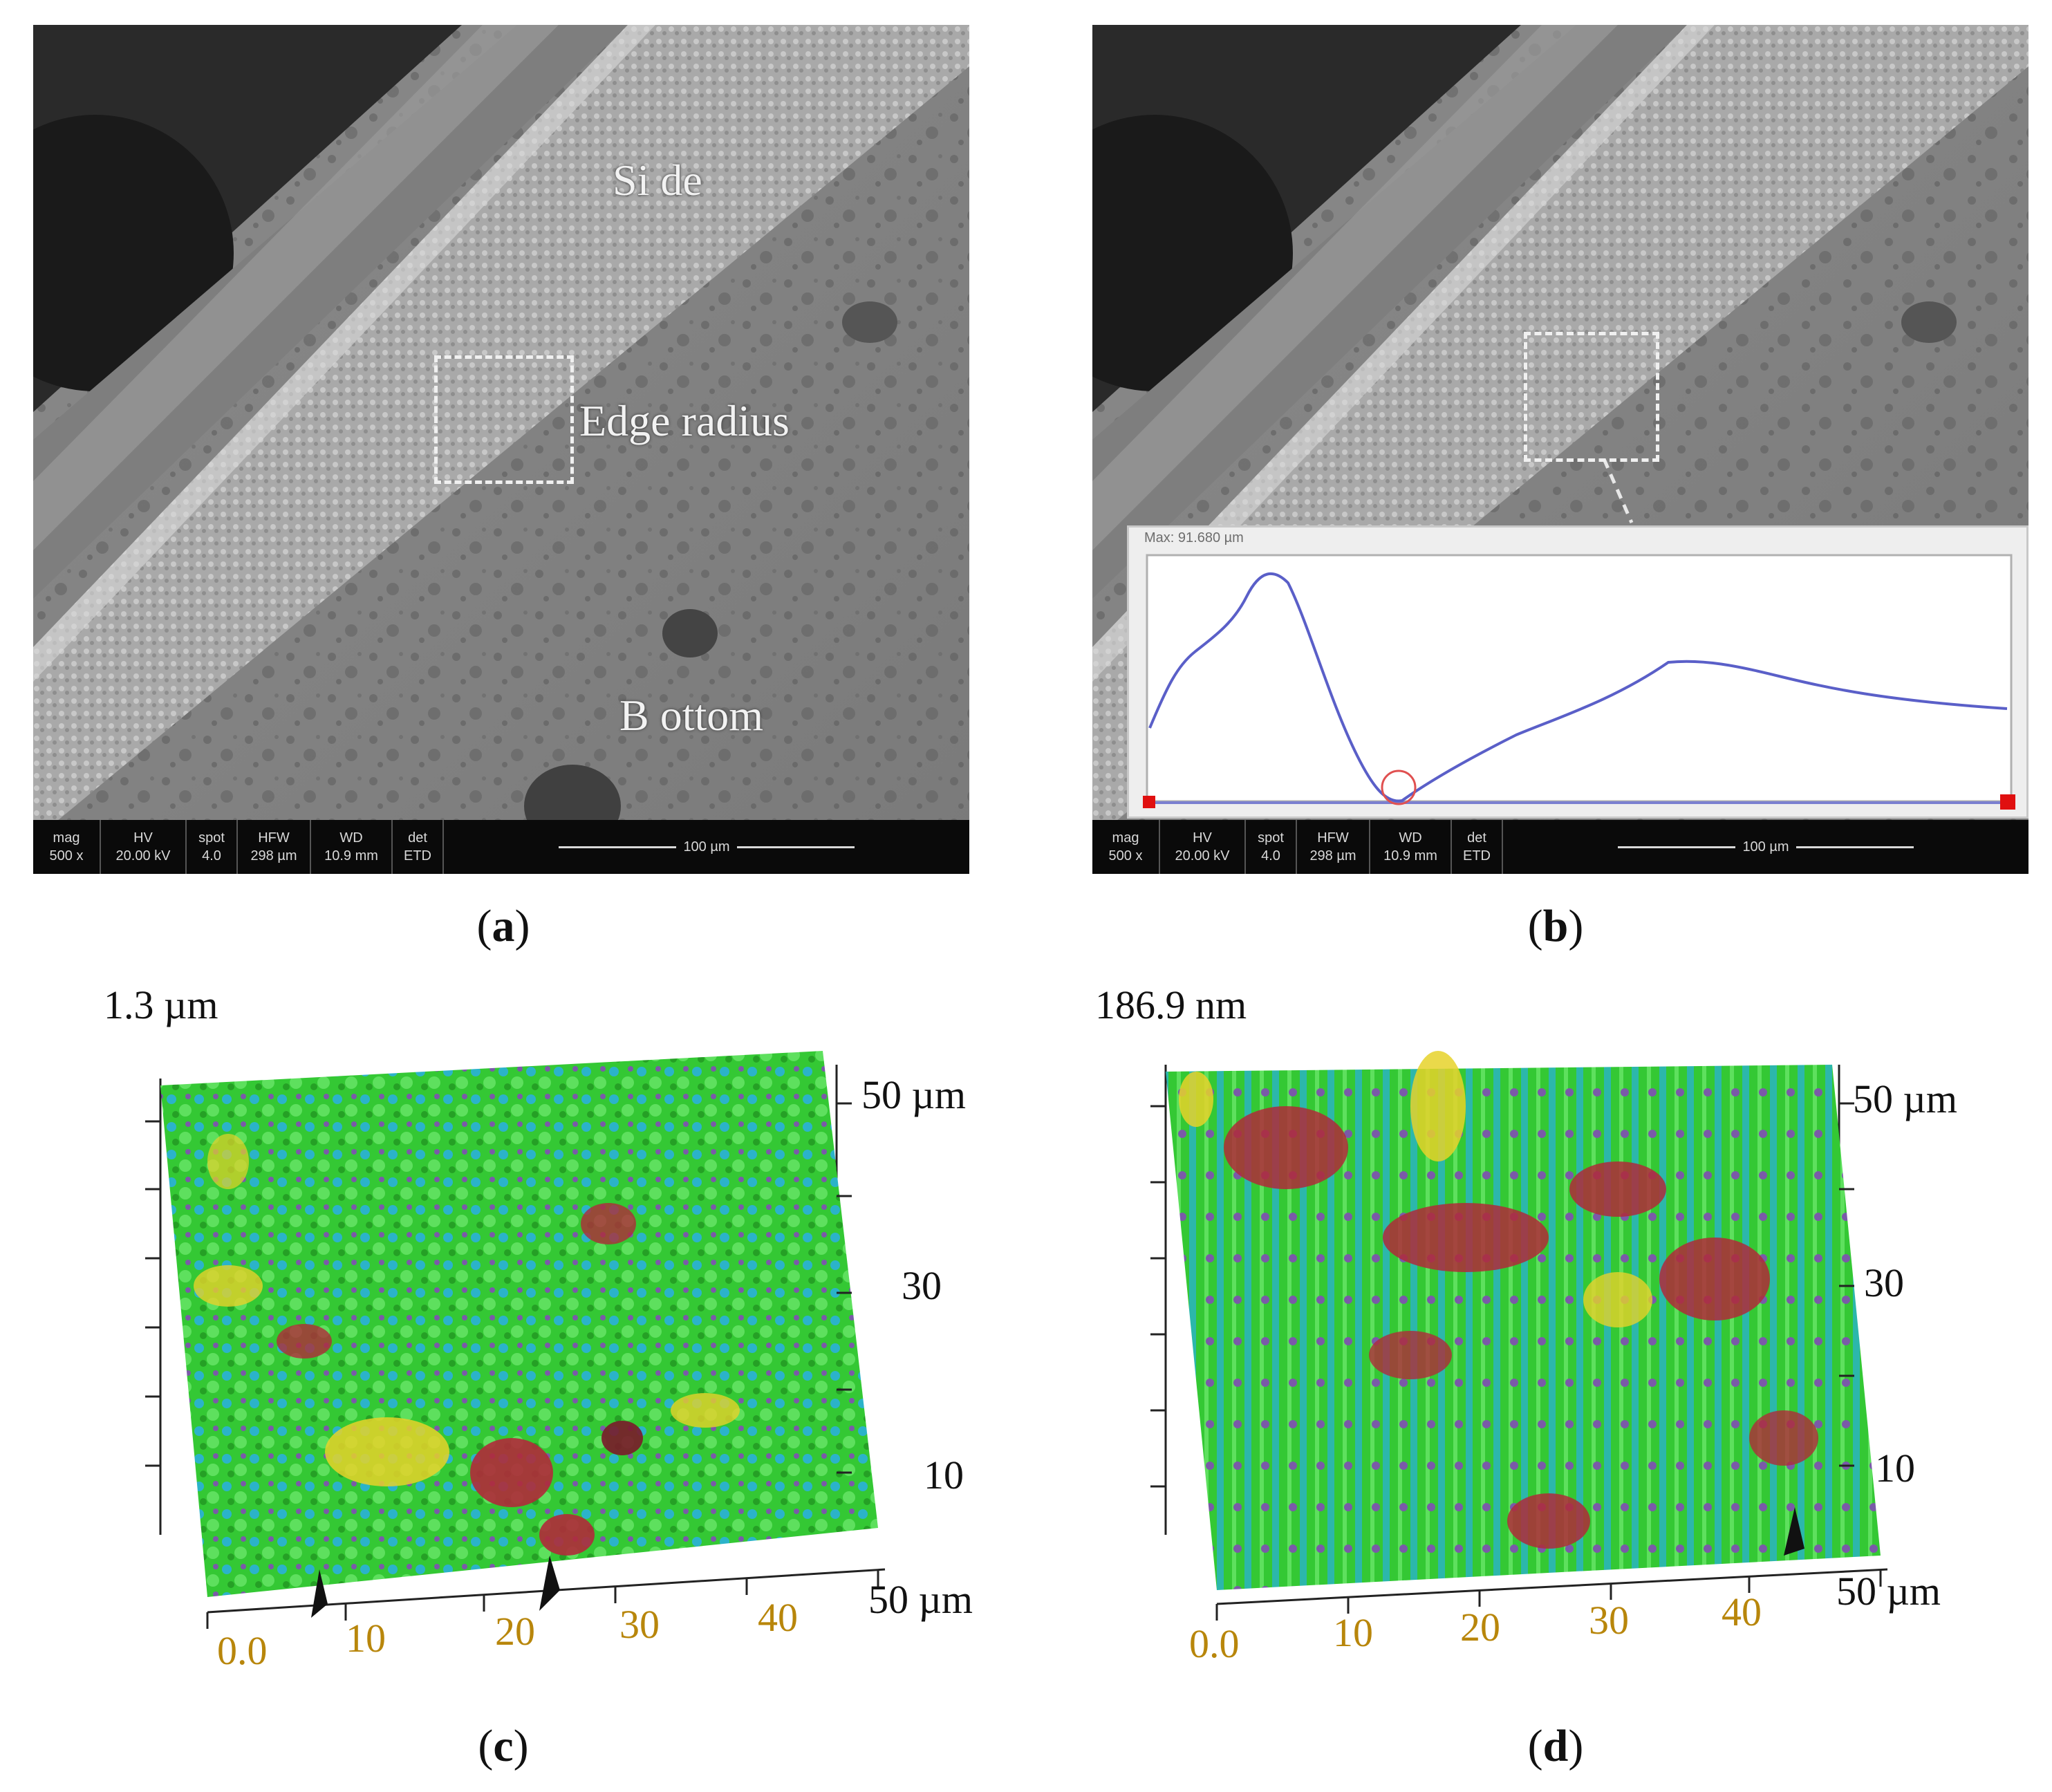 This screenshot has height=1792, width=2052. What do you see at coordinates (419, 847) in the screenshot?
I see `info-det: det ETD` at bounding box center [419, 847].